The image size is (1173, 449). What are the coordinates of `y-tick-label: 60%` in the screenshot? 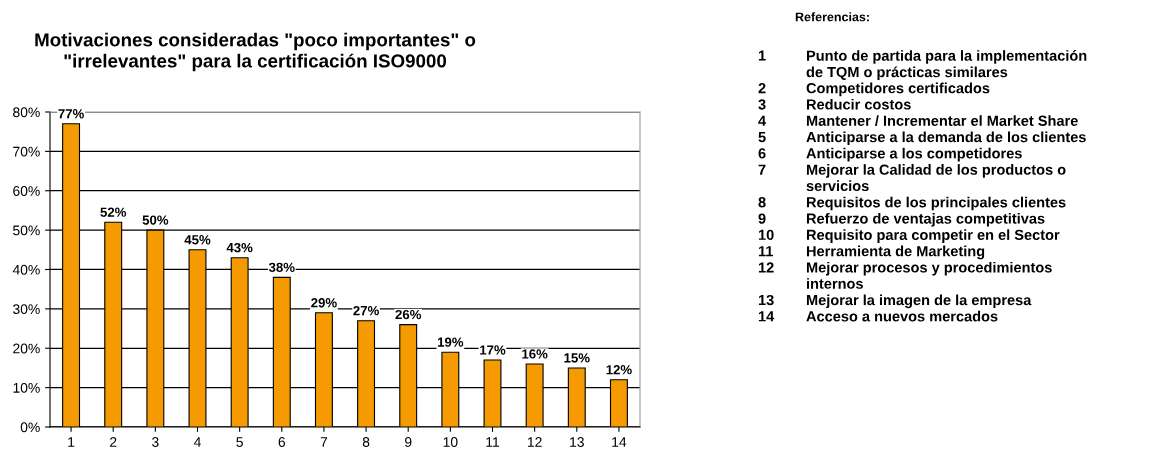 It's located at (26, 191).